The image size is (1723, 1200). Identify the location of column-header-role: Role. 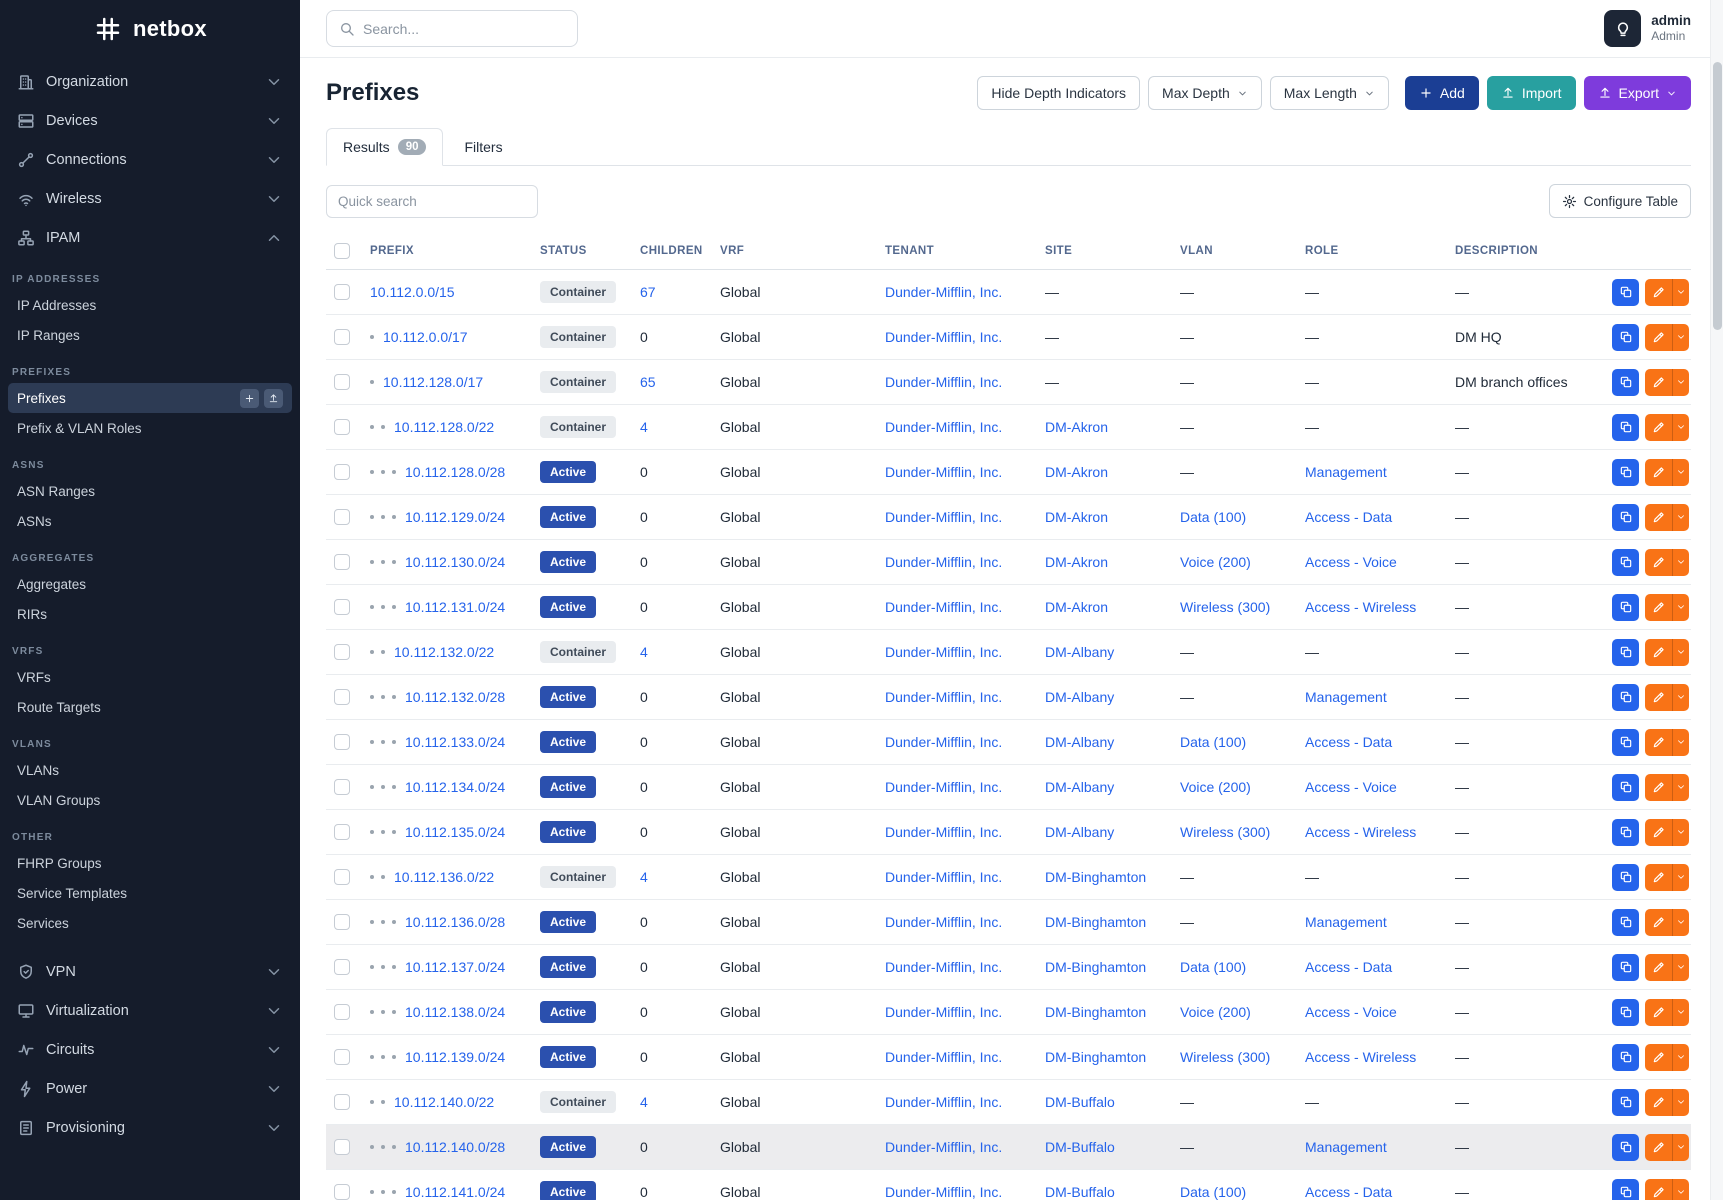
(1322, 250).